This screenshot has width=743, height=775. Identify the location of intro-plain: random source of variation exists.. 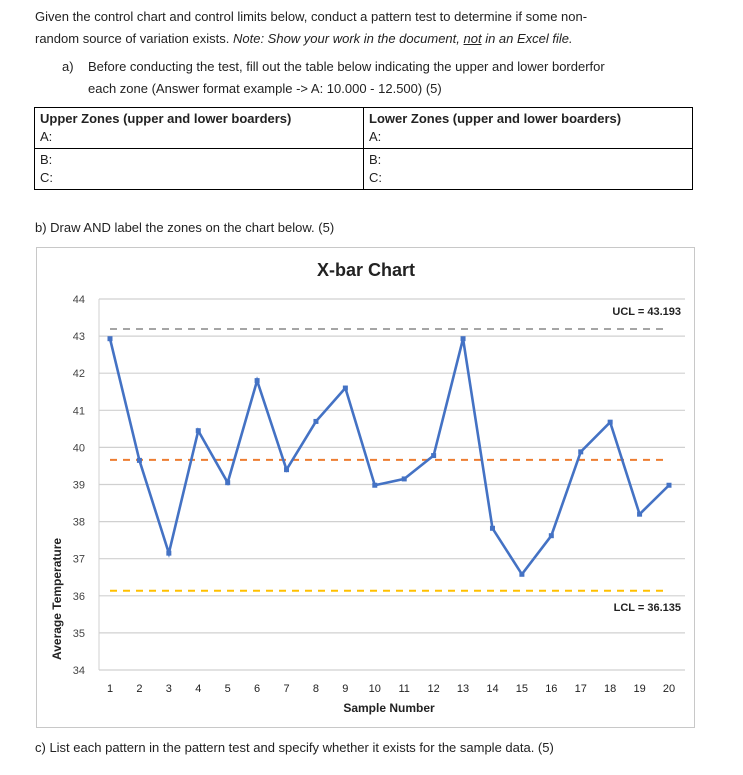
(134, 38).